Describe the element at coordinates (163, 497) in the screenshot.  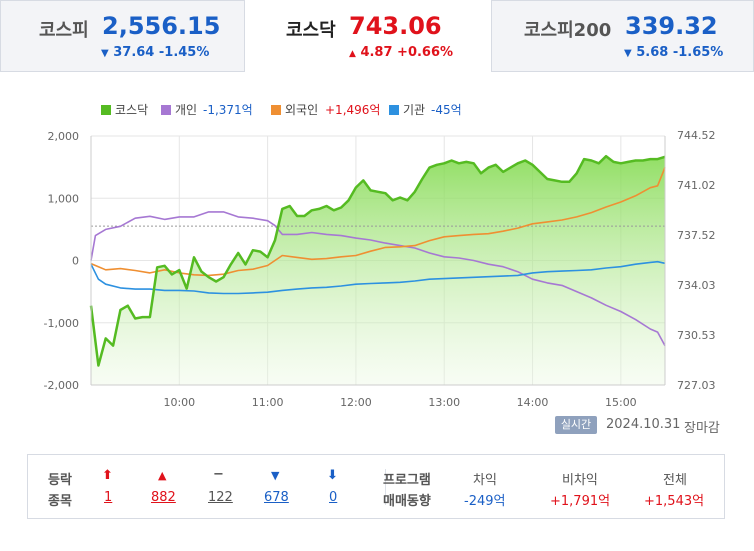
I see `rise-count: 882` at that location.